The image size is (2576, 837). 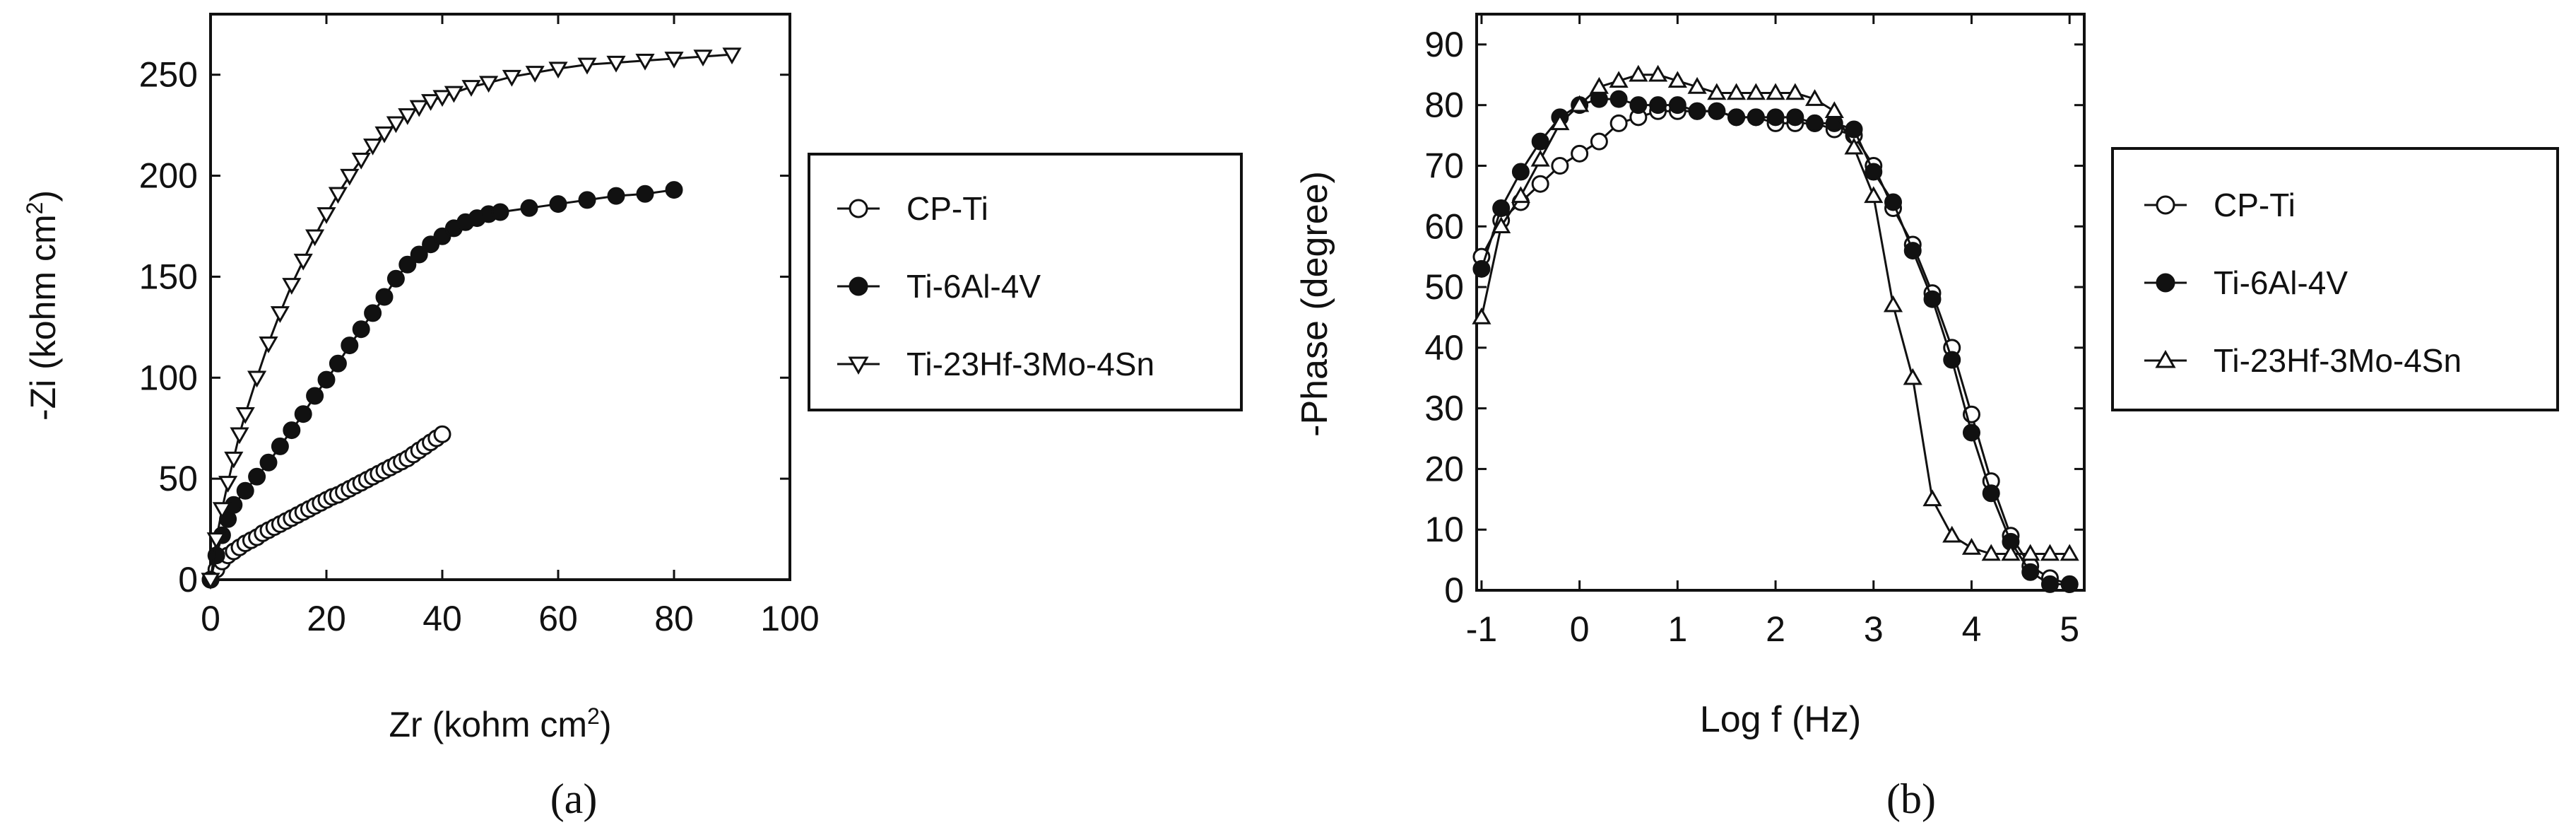 I want to click on y-tick-label: 60, so click(x=1444, y=226).